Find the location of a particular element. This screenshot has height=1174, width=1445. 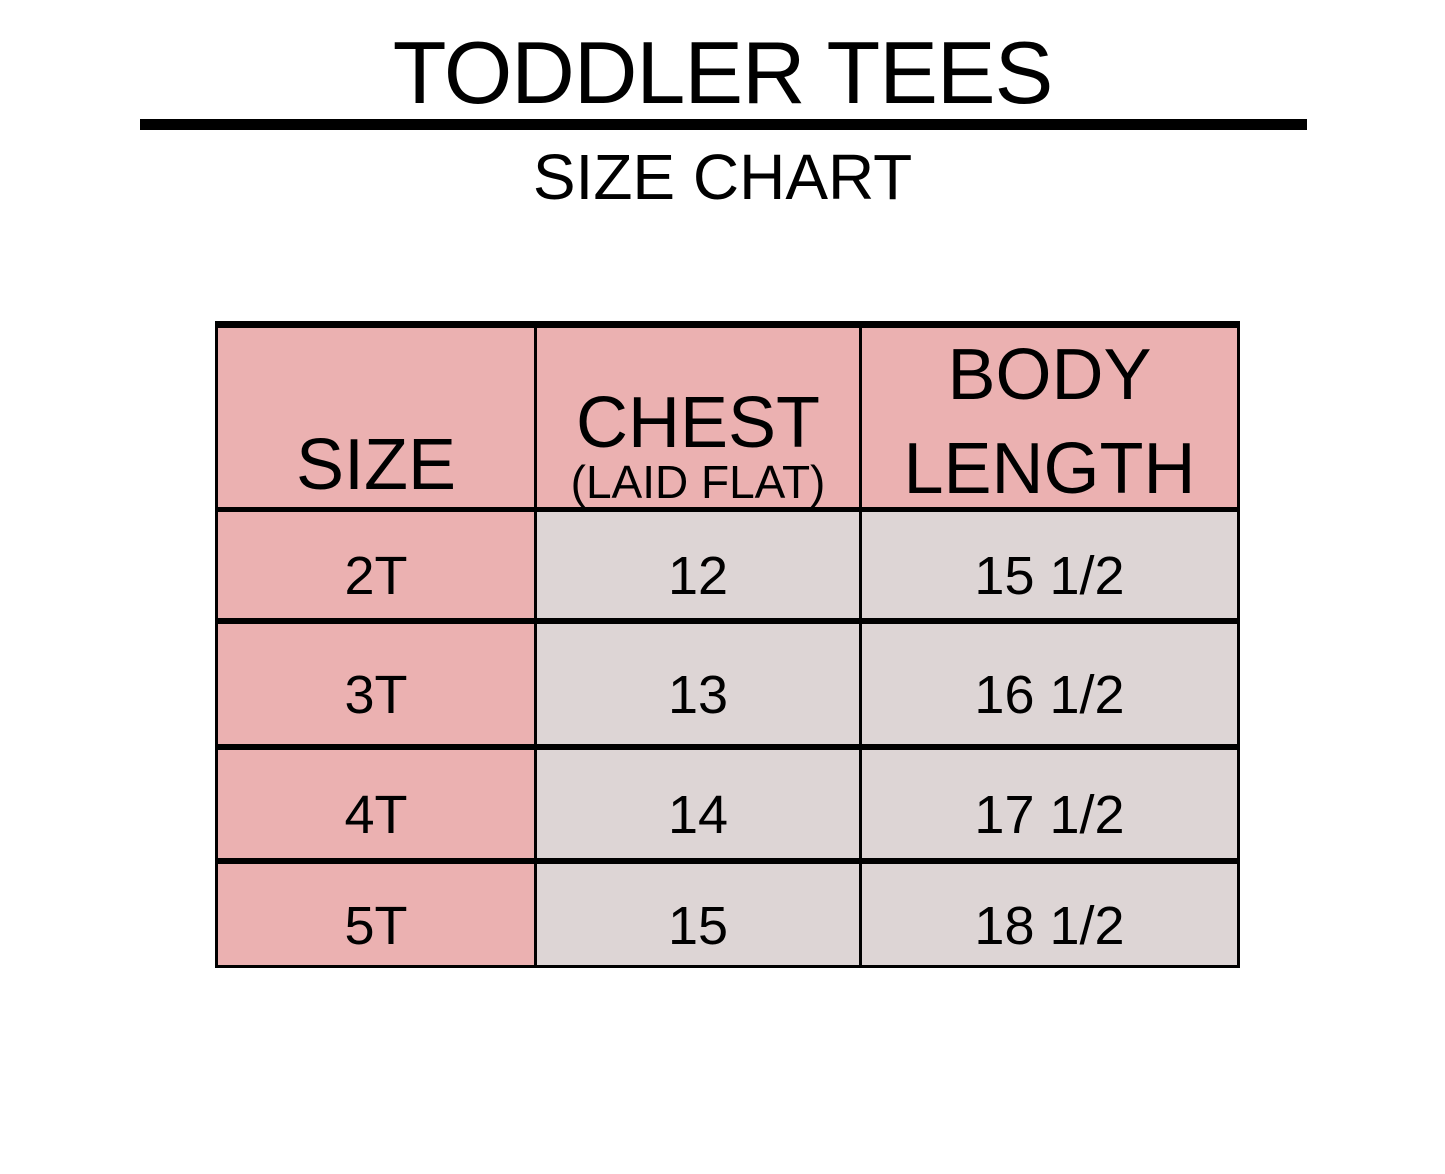

header-body-length: BODY LENGTH is located at coordinates (1049, 415).